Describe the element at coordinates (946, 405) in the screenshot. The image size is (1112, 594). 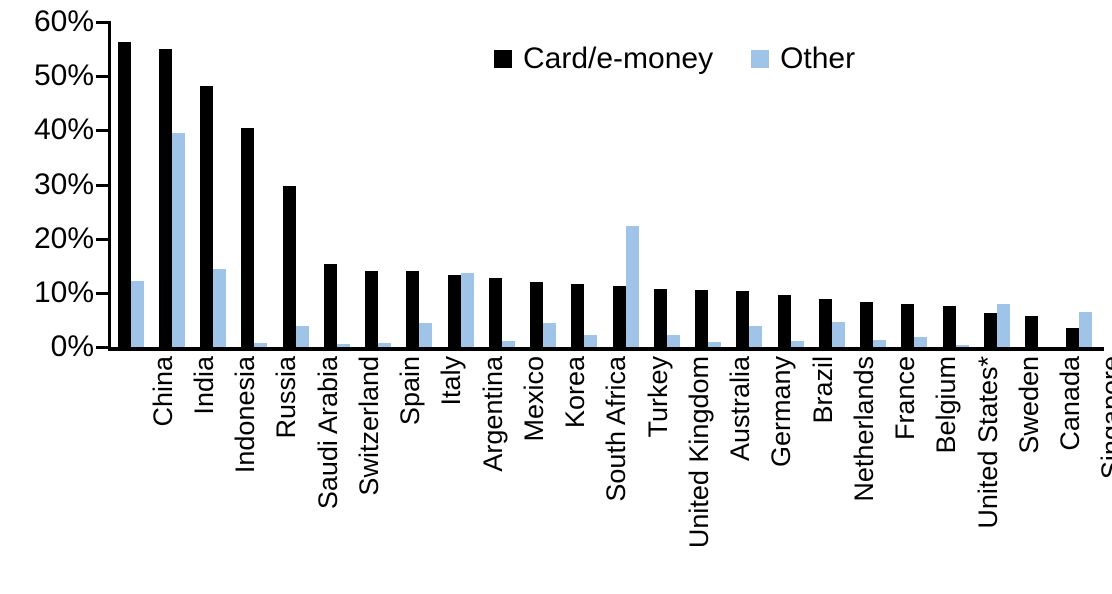
I see `x-category-label-belgium: Belgium` at that location.